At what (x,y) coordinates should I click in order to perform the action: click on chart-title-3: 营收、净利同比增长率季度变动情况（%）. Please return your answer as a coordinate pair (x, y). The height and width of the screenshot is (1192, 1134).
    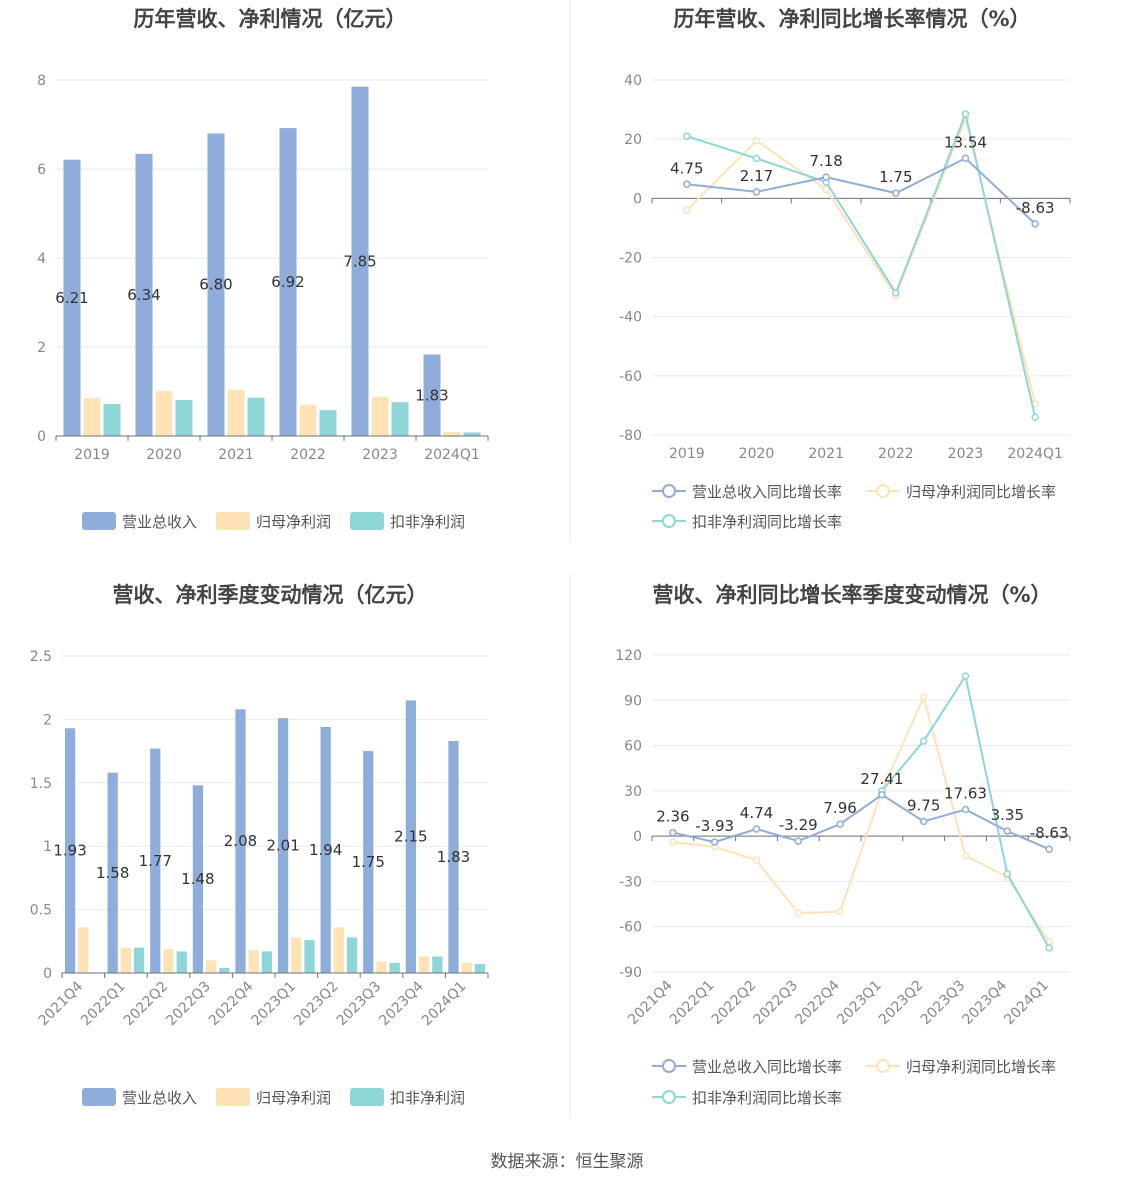
    Looking at the image, I should click on (851, 595).